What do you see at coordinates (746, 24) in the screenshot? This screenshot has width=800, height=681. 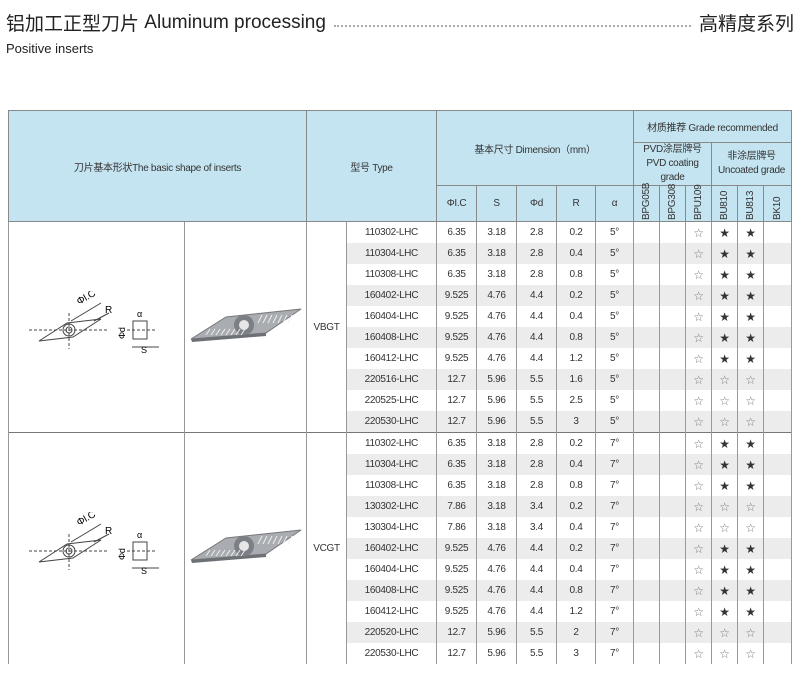 I see `series-label: 高精度系列` at bounding box center [746, 24].